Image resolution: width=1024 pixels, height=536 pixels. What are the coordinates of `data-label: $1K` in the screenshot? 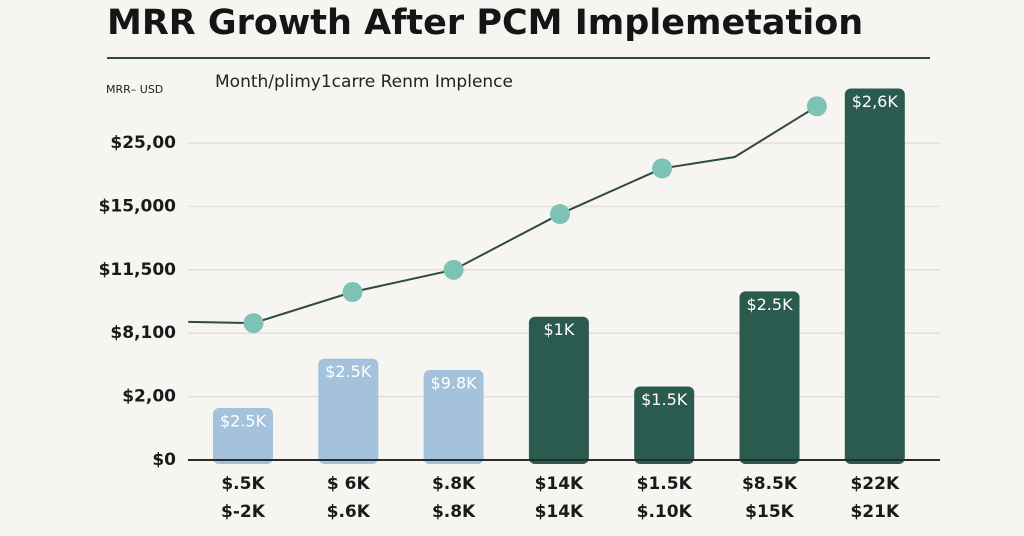 It's located at (558, 329).